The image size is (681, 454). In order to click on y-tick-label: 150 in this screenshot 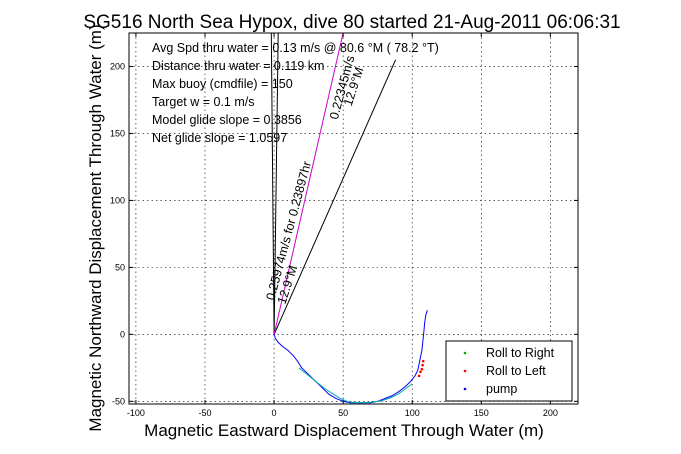, I will do `click(117, 133)`.